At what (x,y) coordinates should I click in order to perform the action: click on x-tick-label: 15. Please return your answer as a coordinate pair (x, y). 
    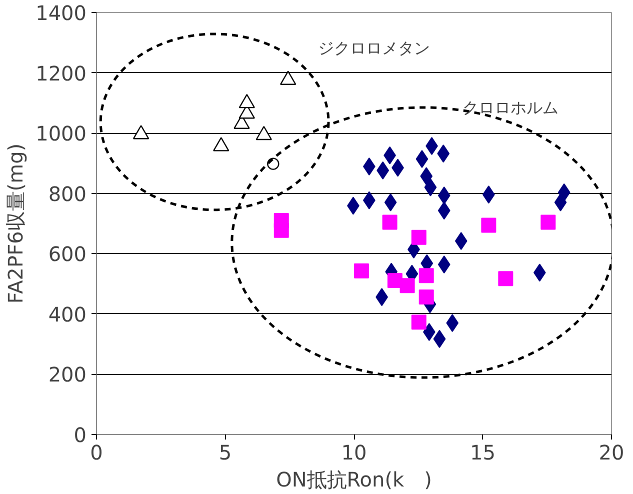
    Looking at the image, I should click on (483, 452).